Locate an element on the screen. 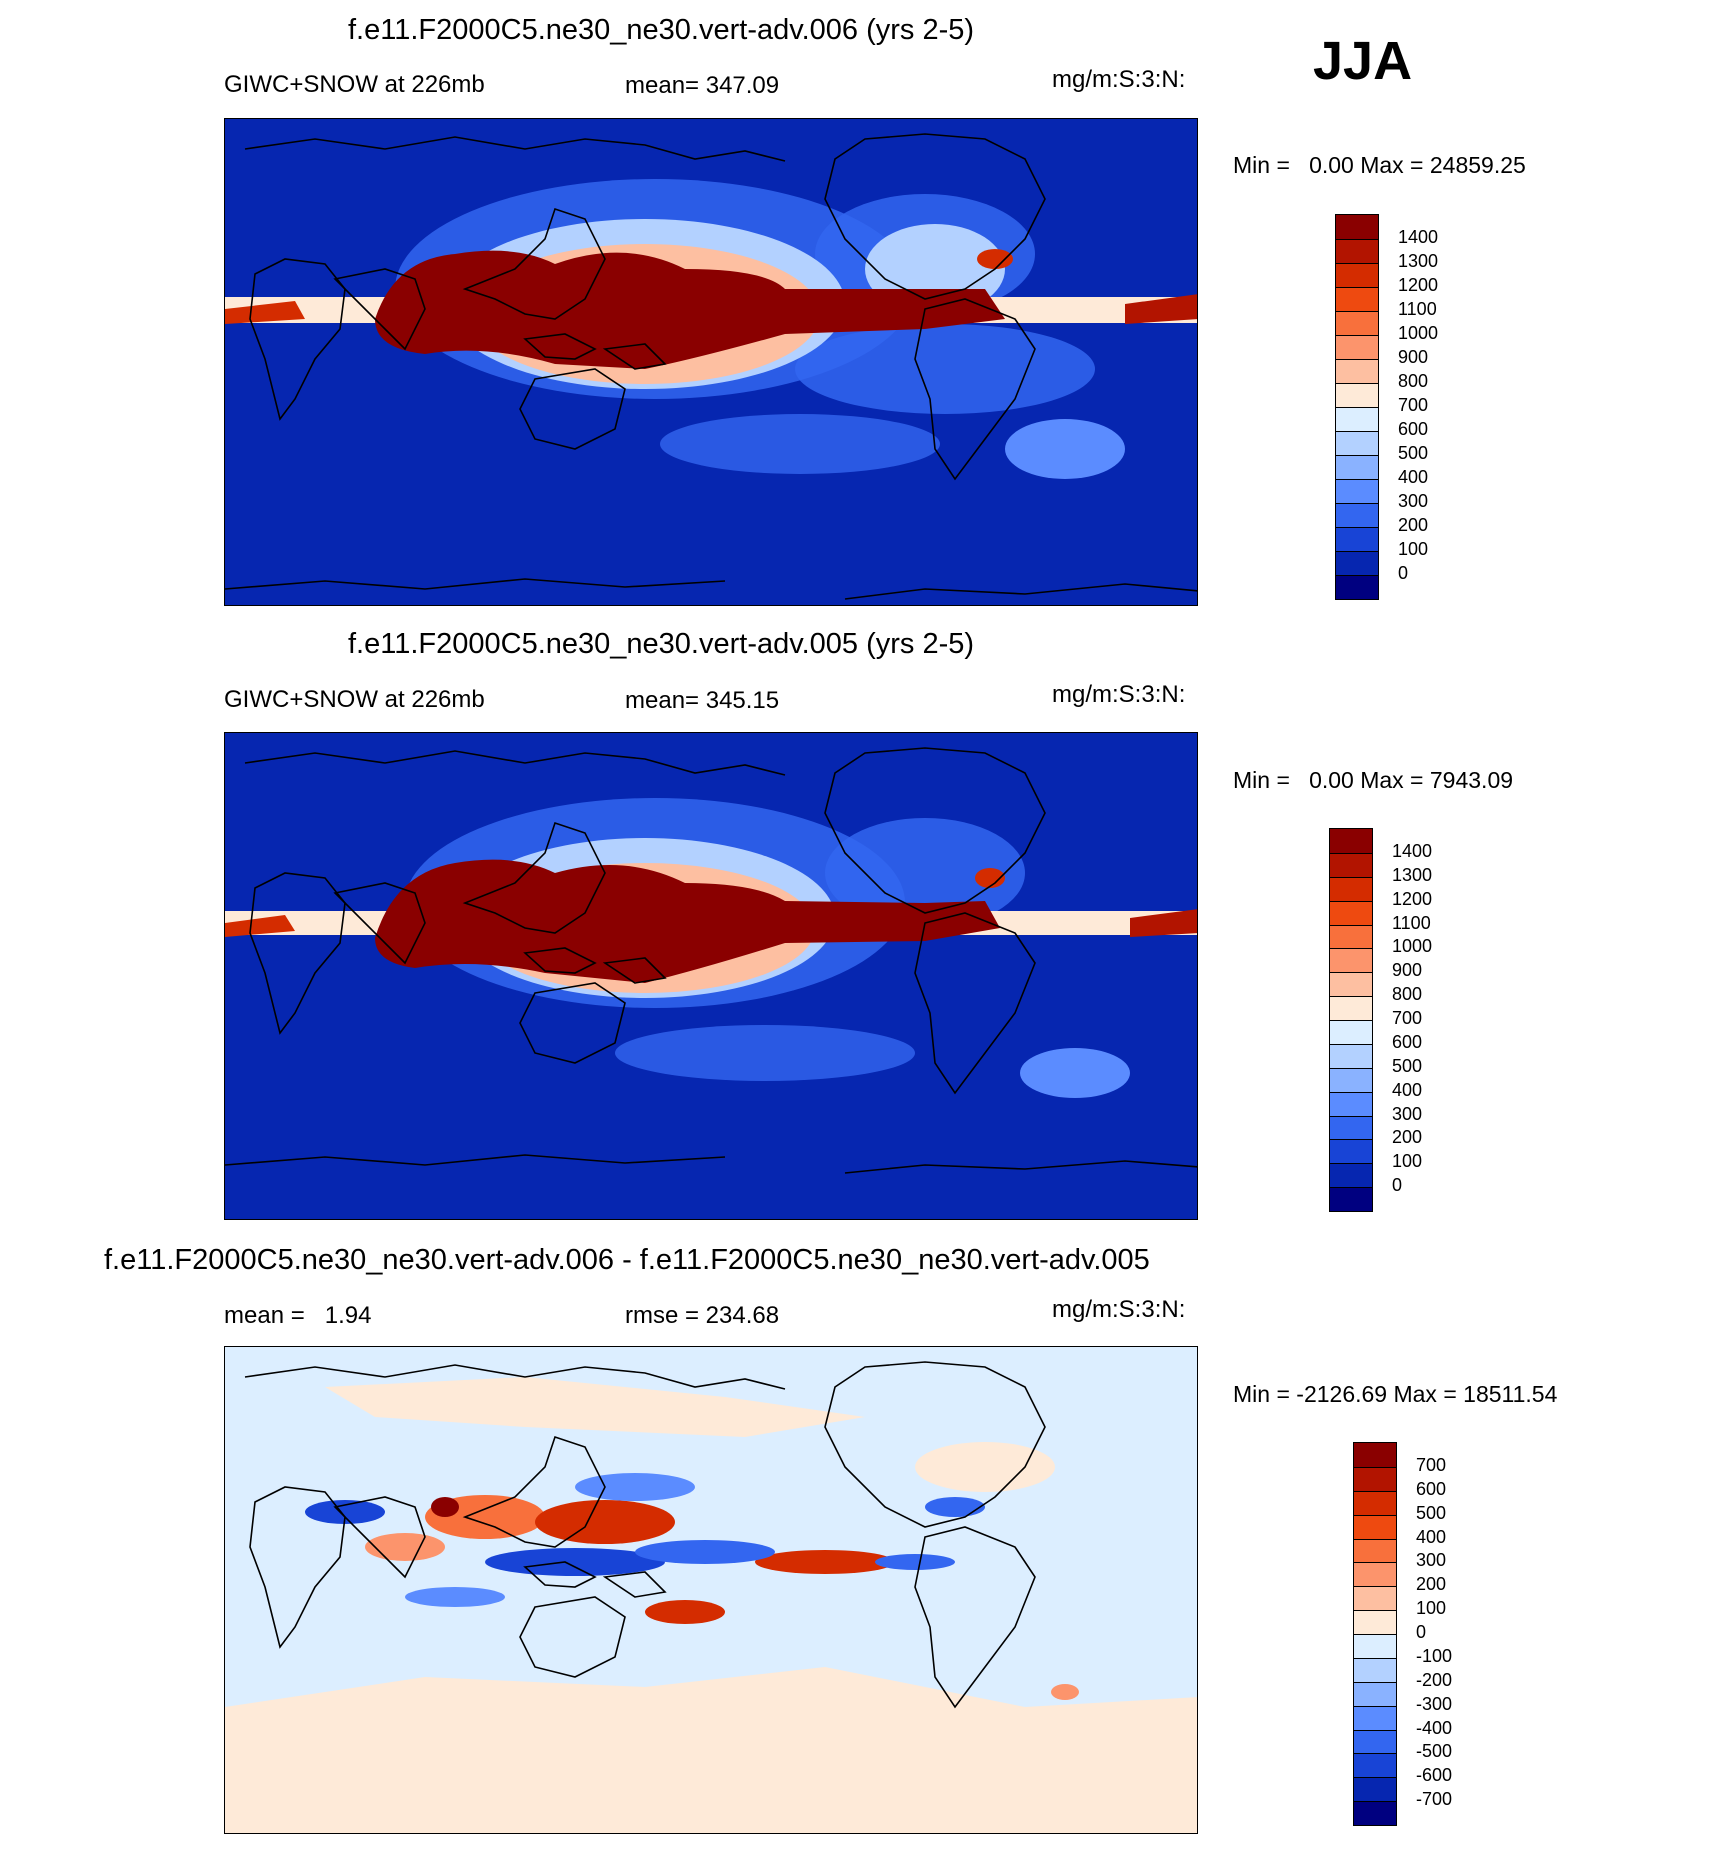  max-value: 24859.25 is located at coordinates (1477, 165).